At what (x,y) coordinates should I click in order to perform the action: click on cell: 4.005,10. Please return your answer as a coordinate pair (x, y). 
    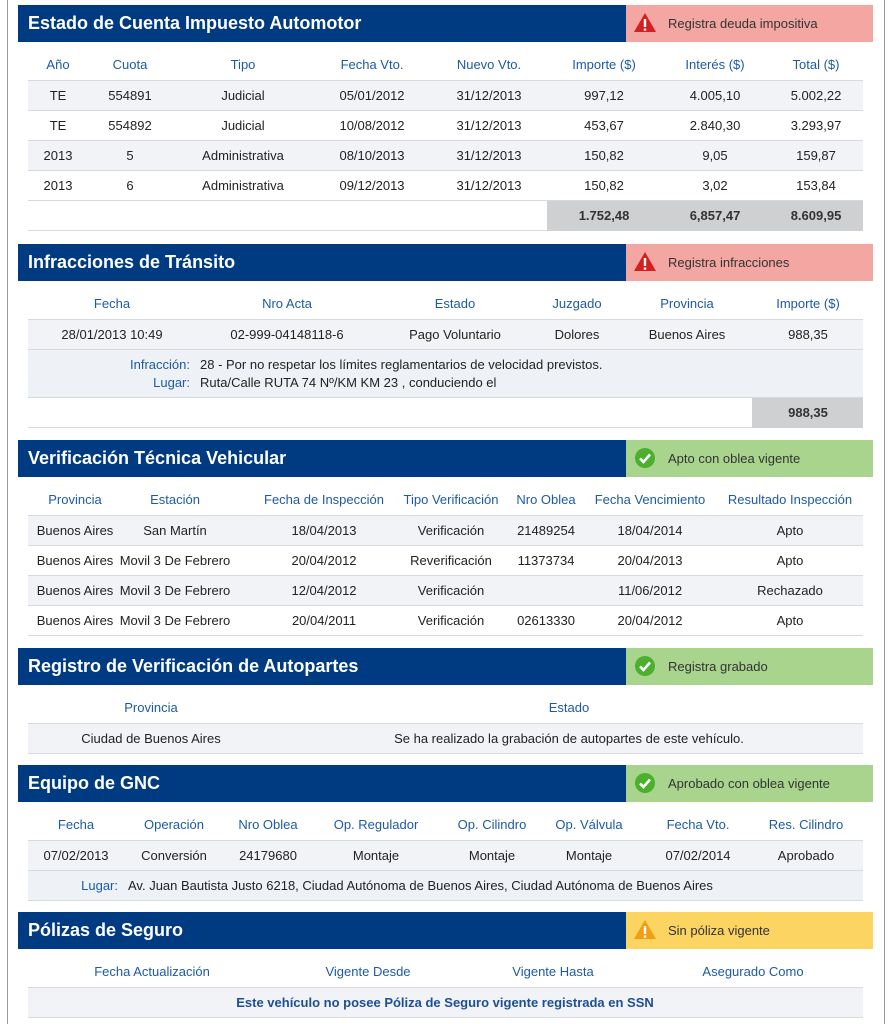
    Looking at the image, I should click on (715, 95).